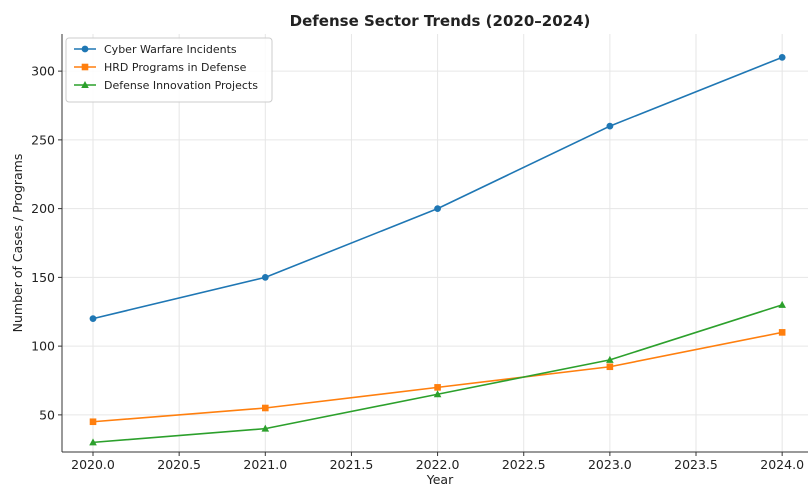  I want to click on legend-entry-label: HRD Programs in Defense, so click(175, 67).